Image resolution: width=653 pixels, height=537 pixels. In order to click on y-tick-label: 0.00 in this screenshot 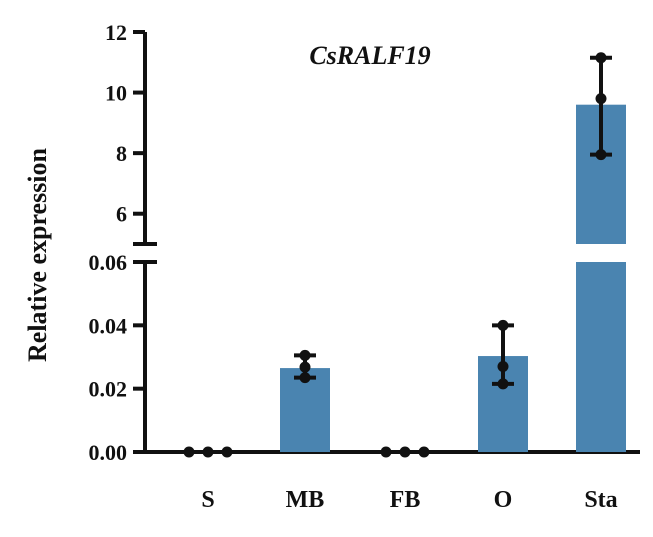, I will do `click(108, 452)`.